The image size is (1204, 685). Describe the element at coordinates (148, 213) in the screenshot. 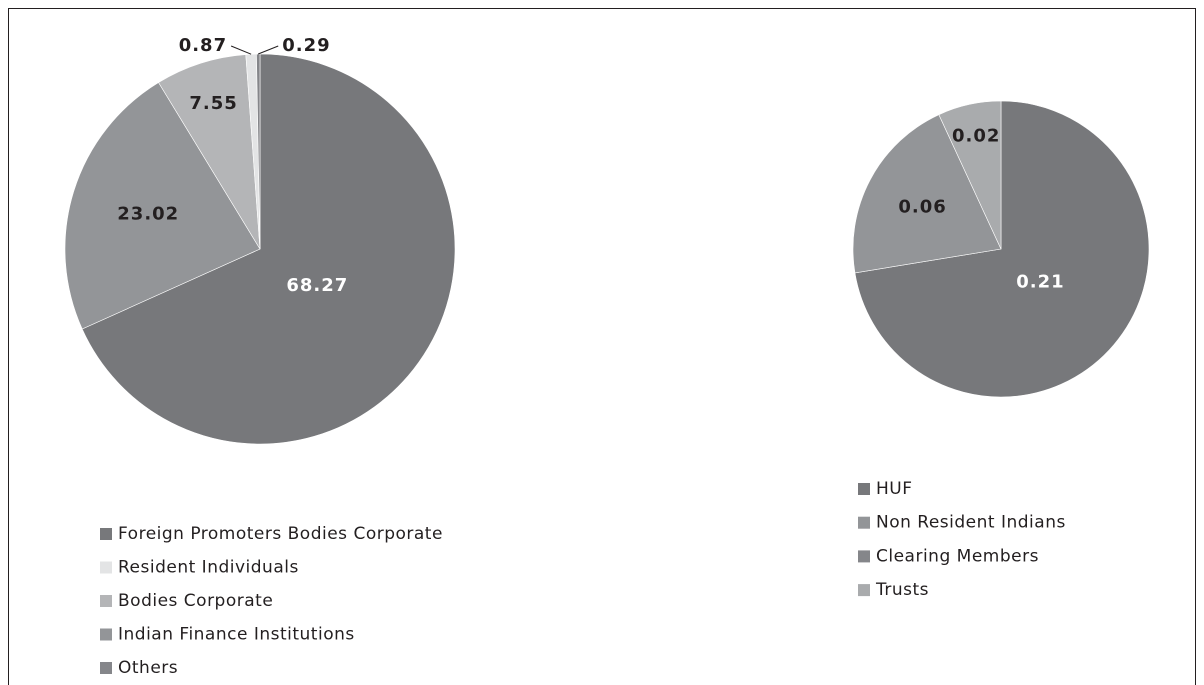

I see `data-label: 23.02` at that location.